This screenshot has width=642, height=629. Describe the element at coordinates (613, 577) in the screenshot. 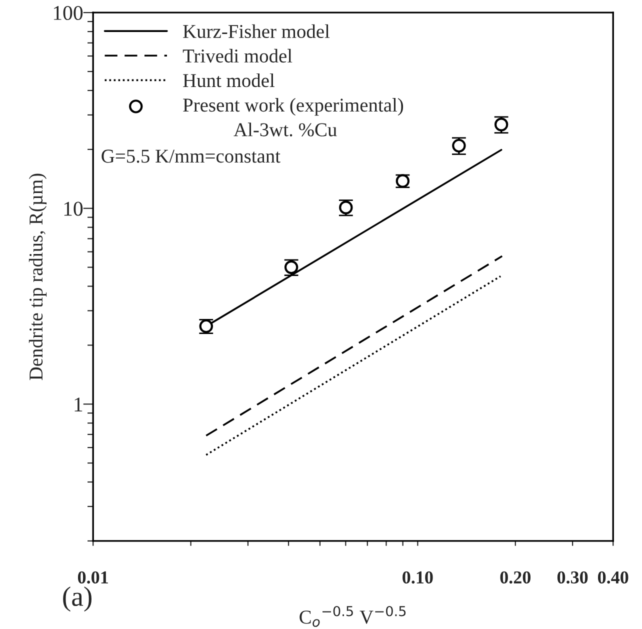

I see `x-tick-label: 0.40` at that location.